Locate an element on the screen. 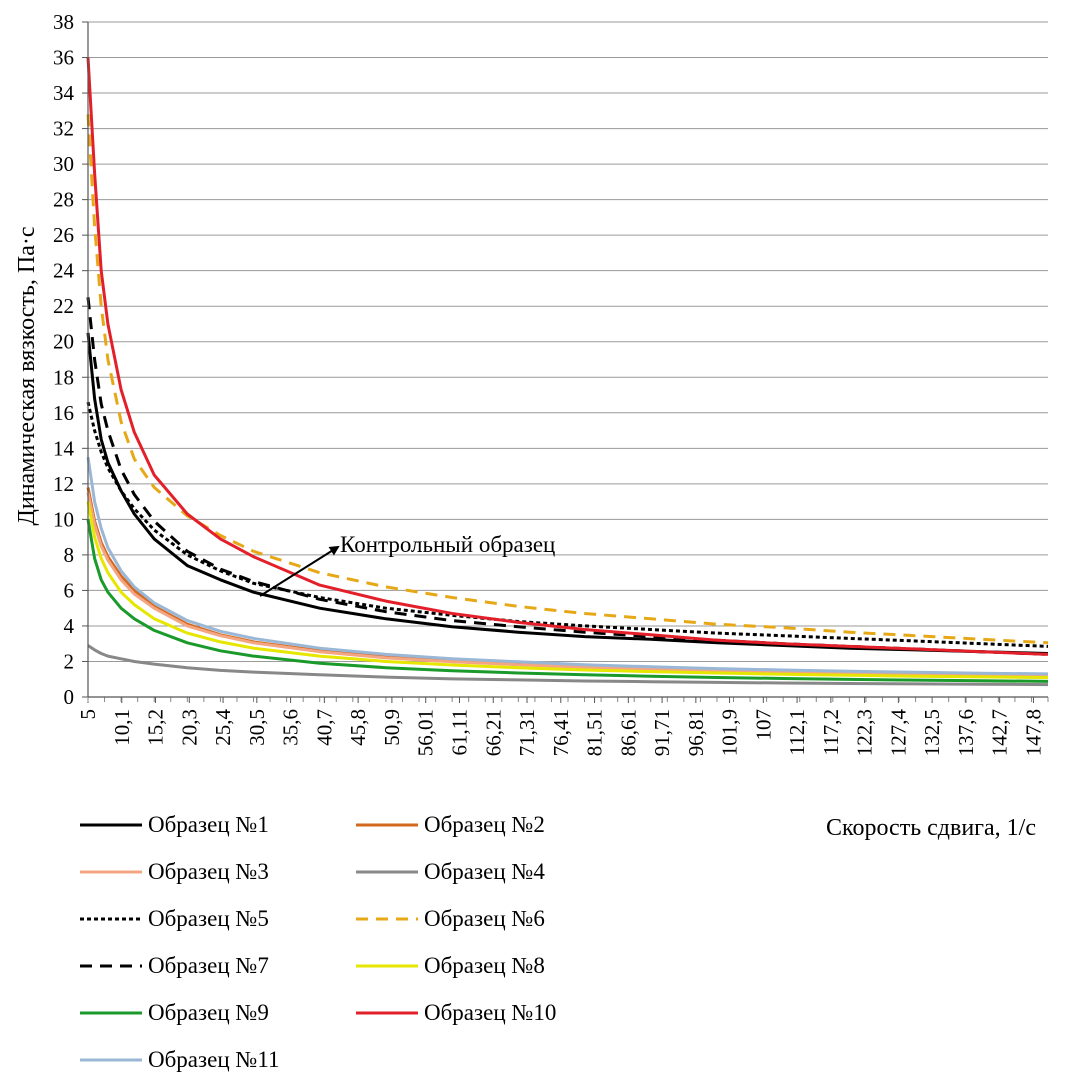  legend-item-7: Образец №7 is located at coordinates (174, 966).